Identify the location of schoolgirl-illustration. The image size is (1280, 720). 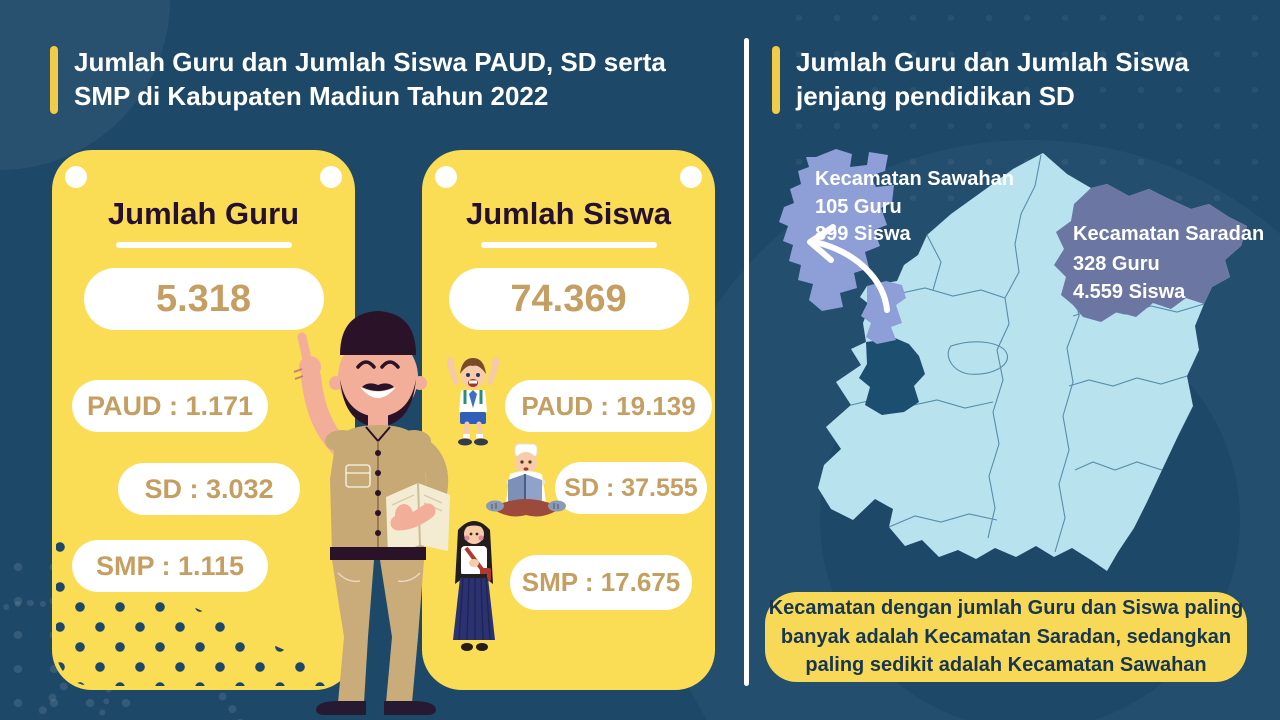
(474, 586).